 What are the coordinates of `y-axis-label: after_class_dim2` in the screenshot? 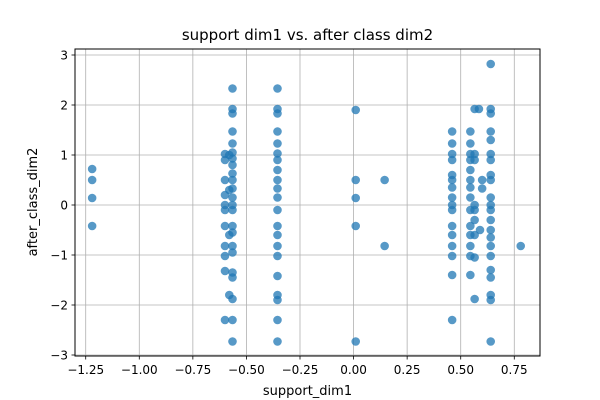 It's located at (33, 202).